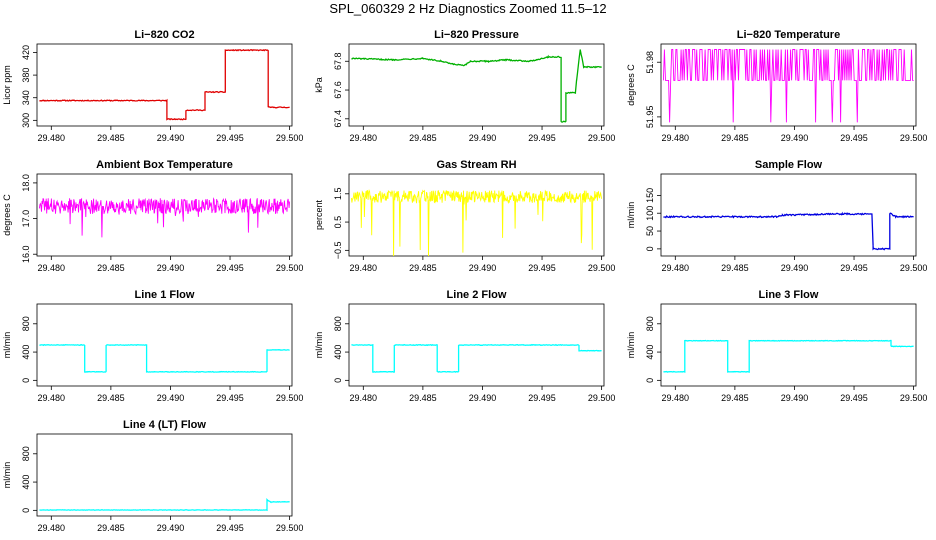 Image resolution: width=936 pixels, height=540 pixels. What do you see at coordinates (26, 254) in the screenshot?
I see `y-tick-label: 16.0` at bounding box center [26, 254].